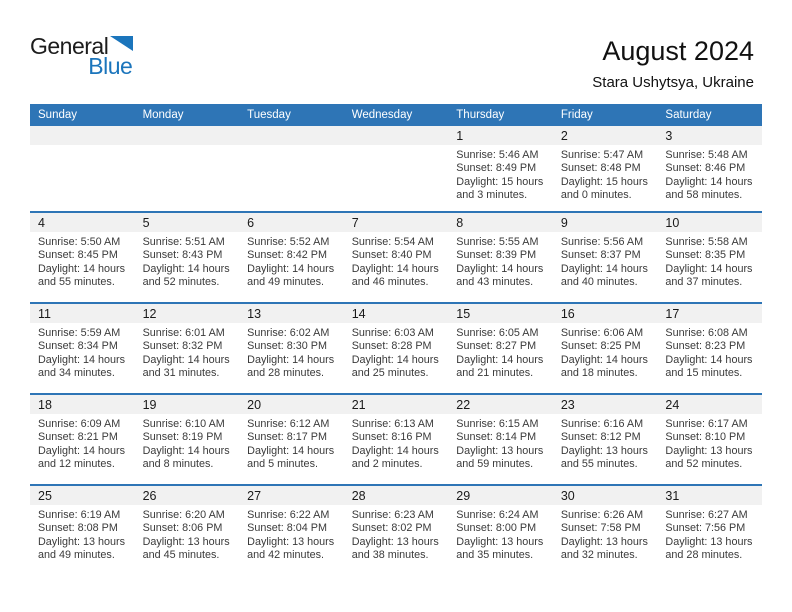 Image resolution: width=792 pixels, height=612 pixels. Describe the element at coordinates (567, 313) in the screenshot. I see `day-number: 16` at that location.